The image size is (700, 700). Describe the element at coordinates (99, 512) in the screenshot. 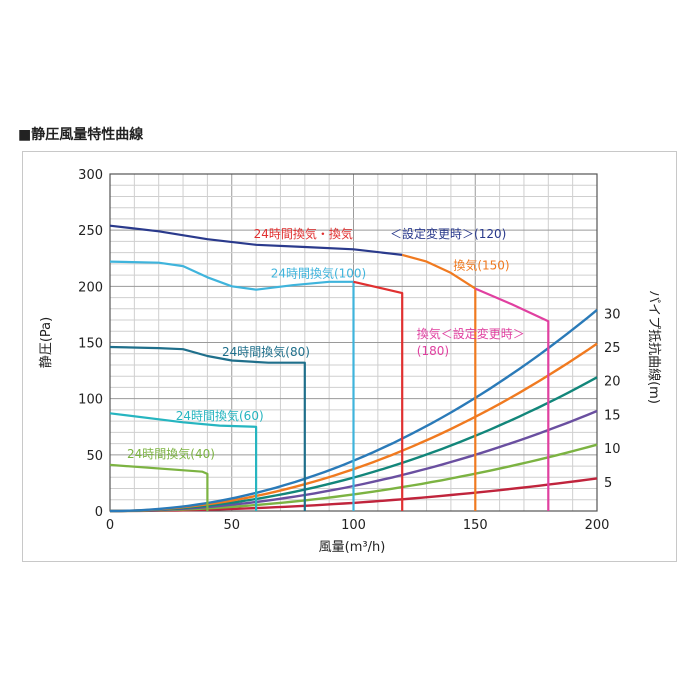

I see `y-tick-label: 0` at that location.